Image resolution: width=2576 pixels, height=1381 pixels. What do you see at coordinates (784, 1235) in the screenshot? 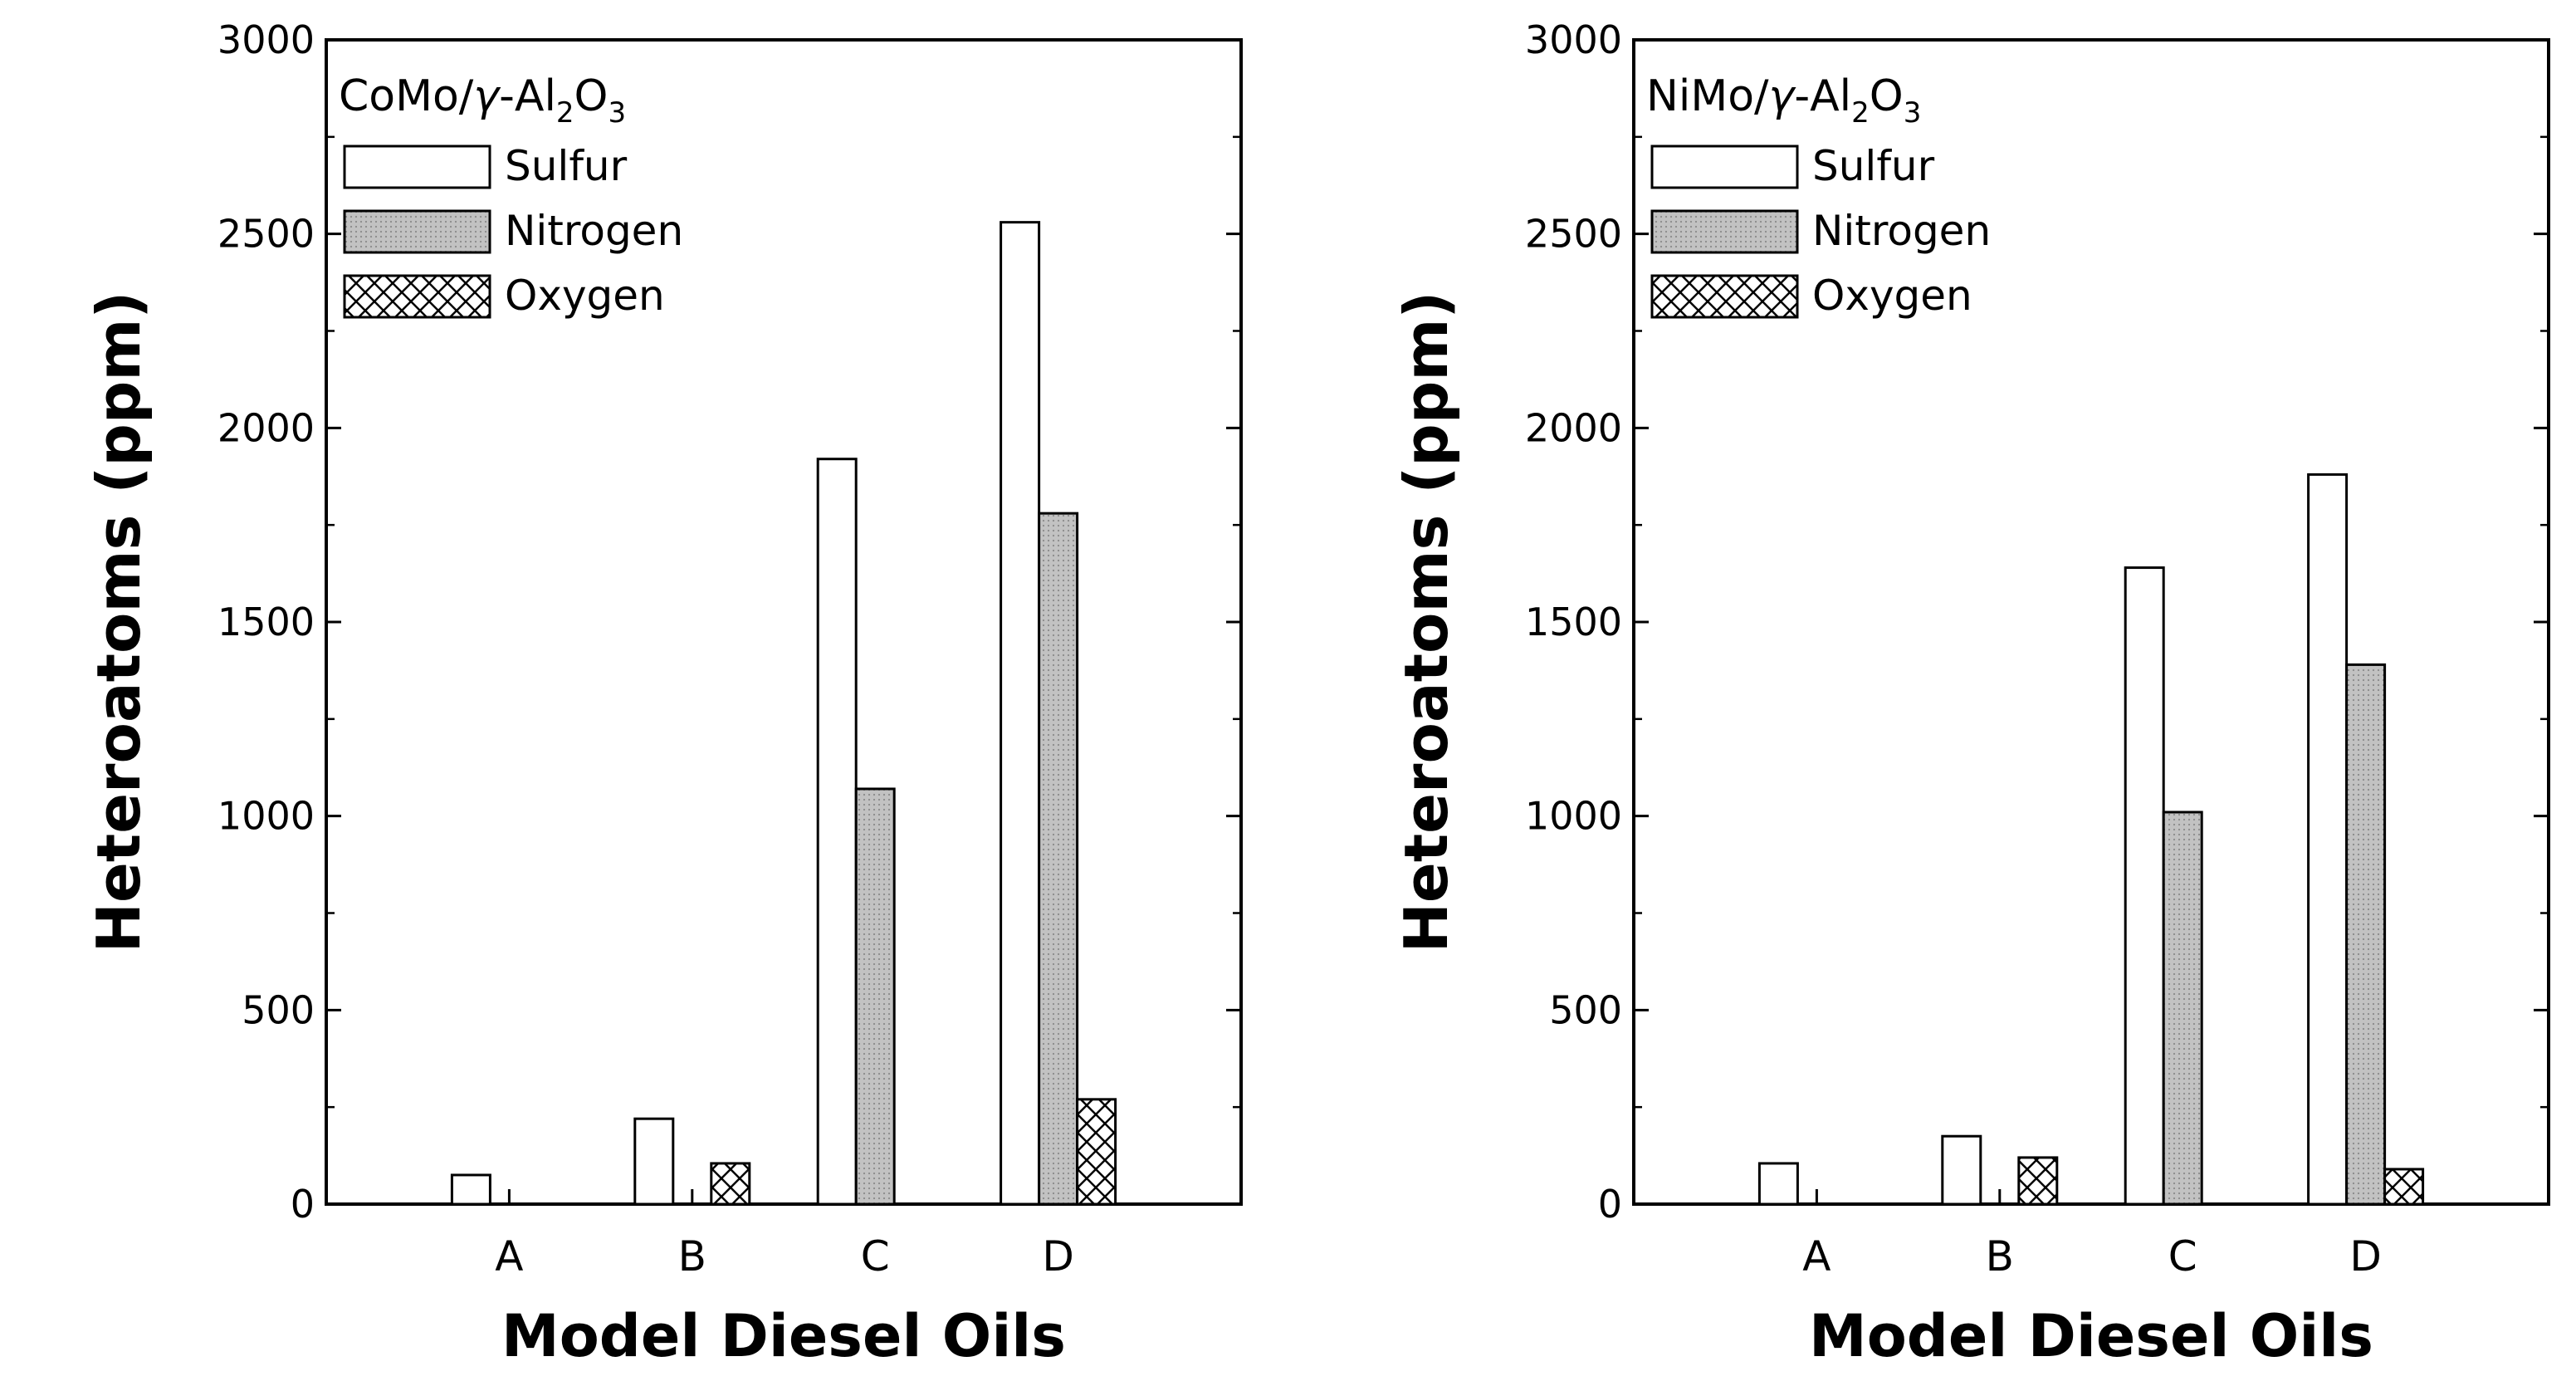
I see `x-ticks: A B C D` at bounding box center [784, 1235].